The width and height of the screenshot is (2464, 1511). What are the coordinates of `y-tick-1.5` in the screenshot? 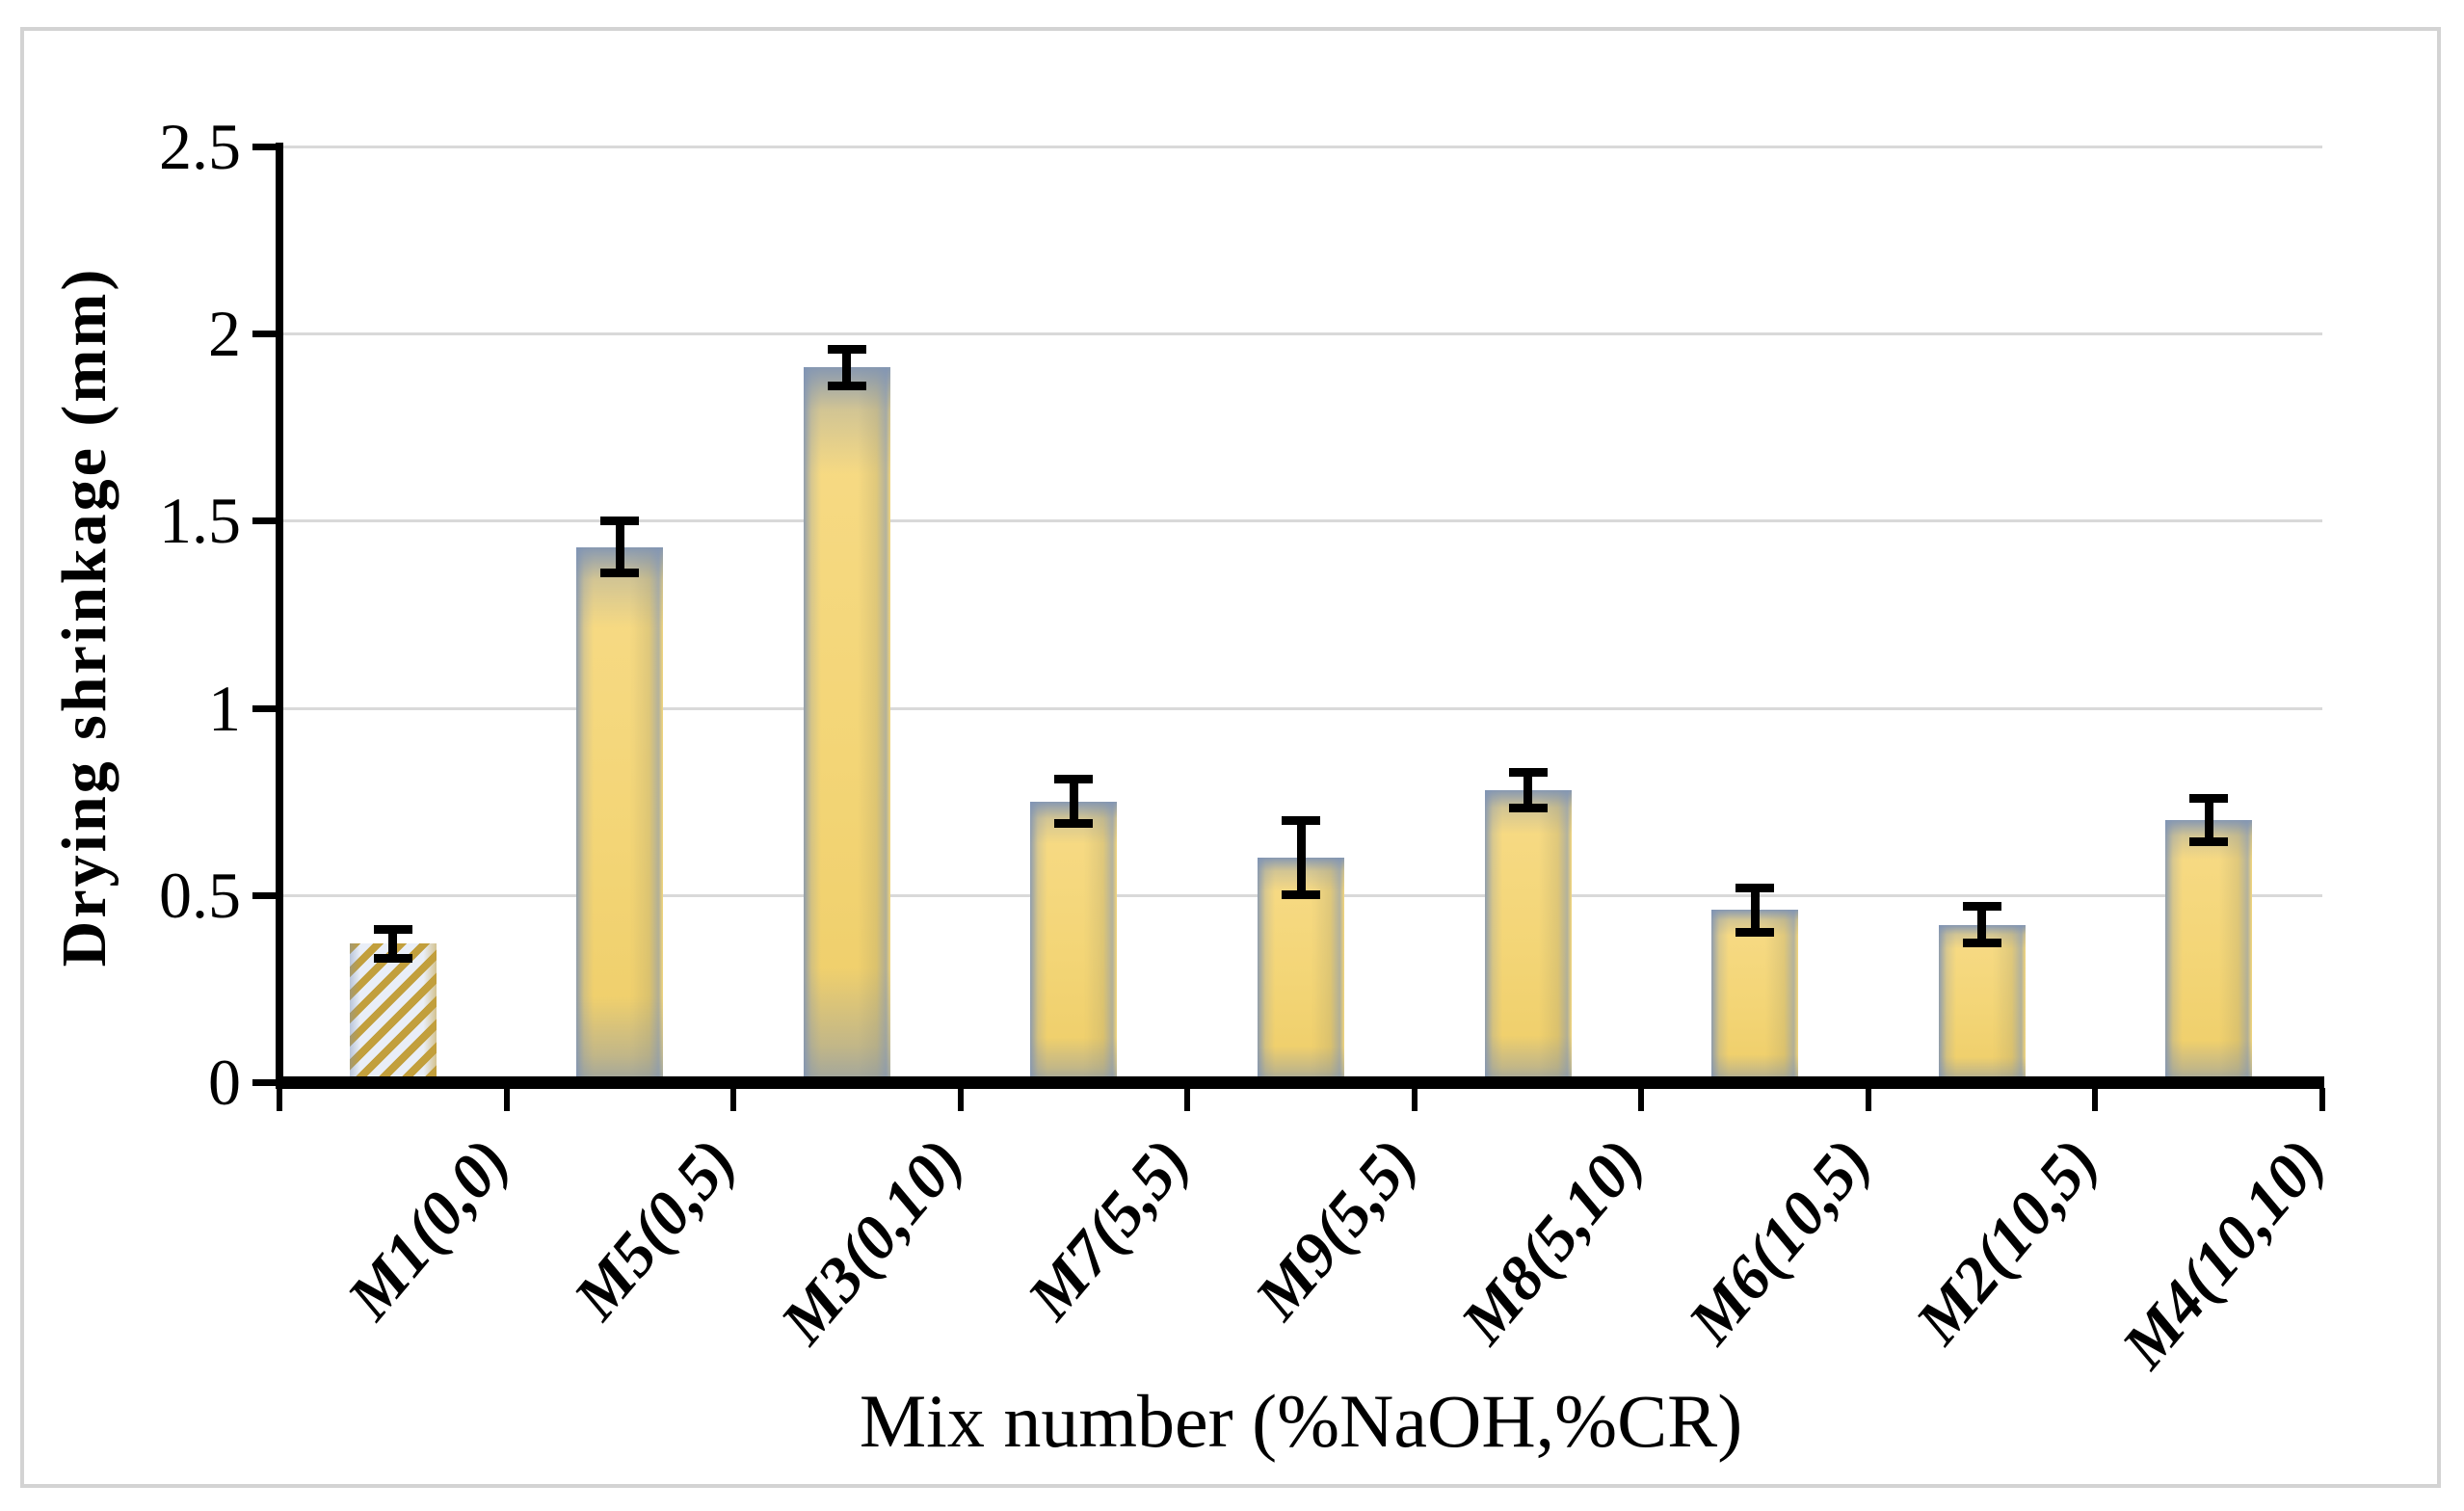 It's located at (265, 521).